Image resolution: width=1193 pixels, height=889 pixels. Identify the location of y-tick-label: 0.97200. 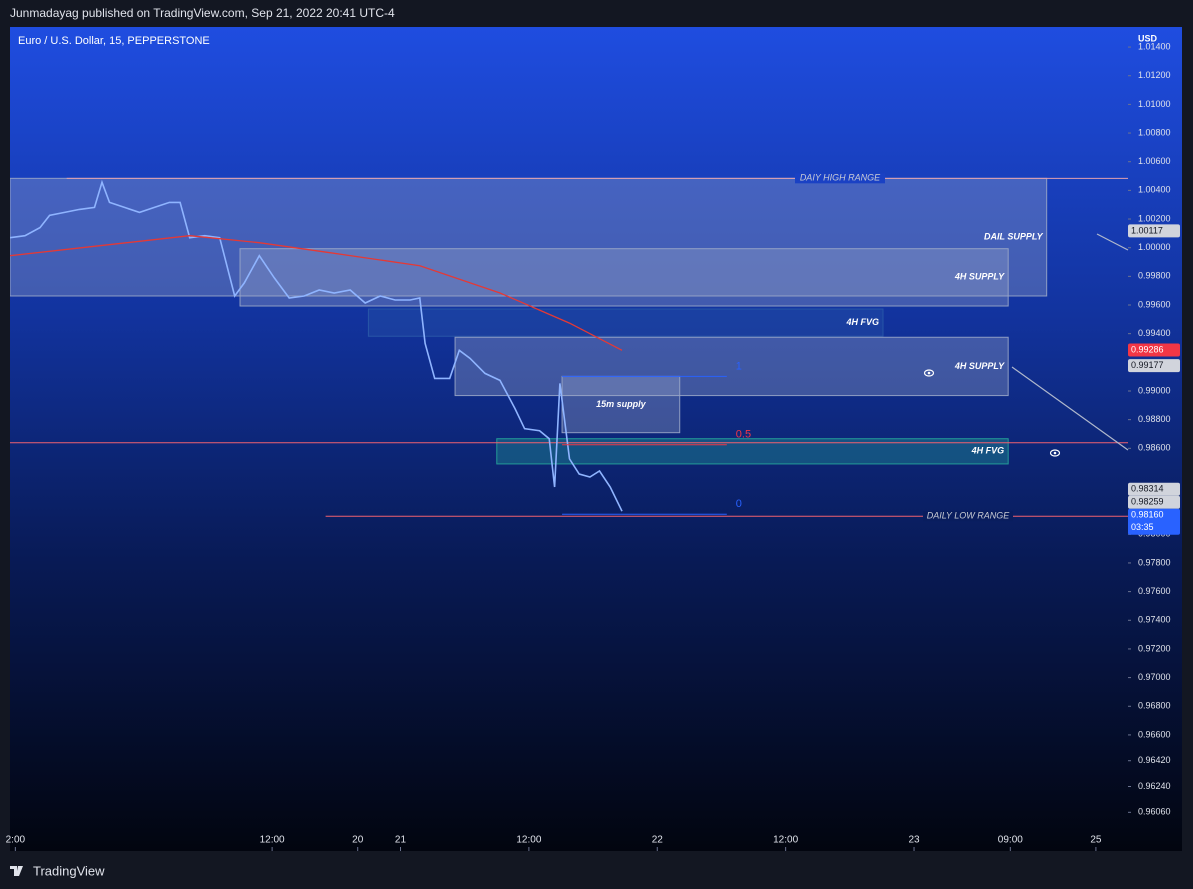
(1154, 648).